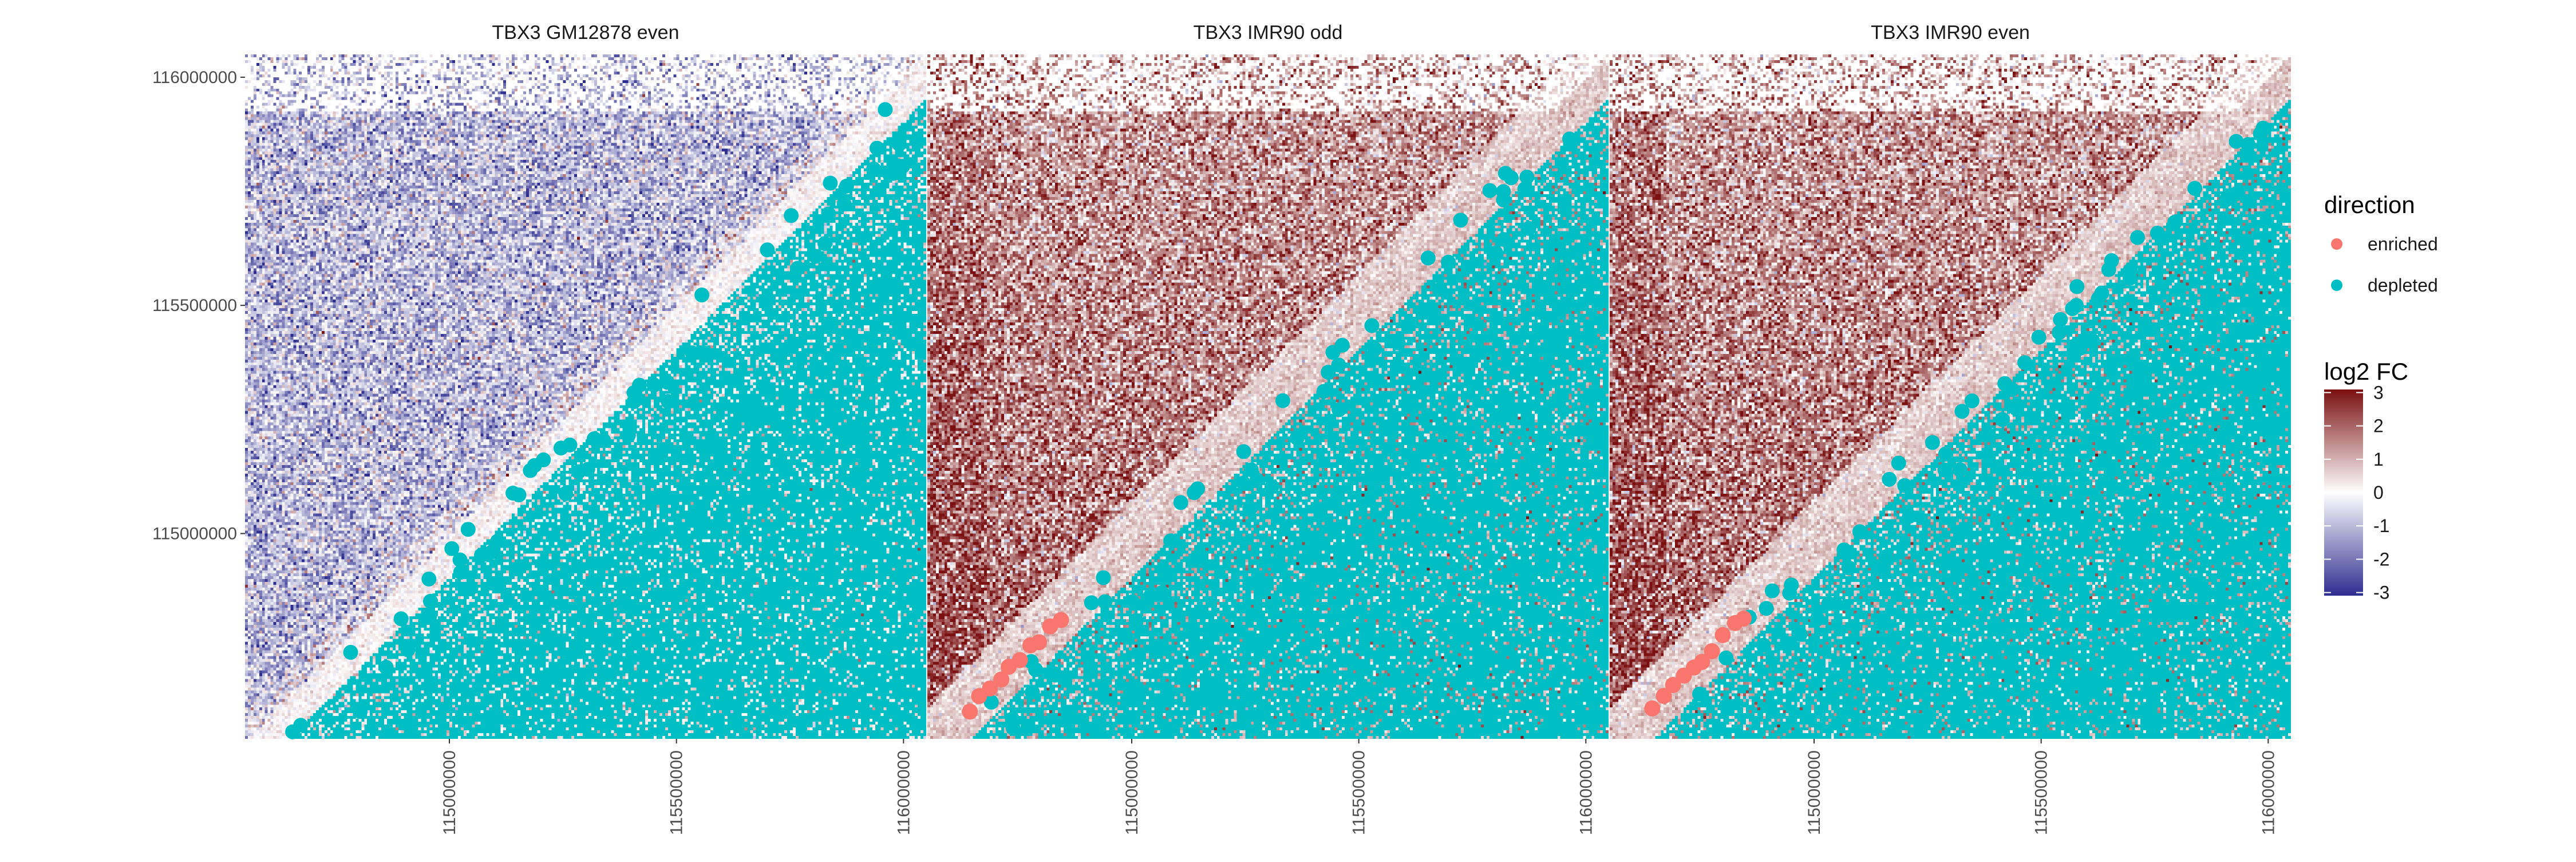 Image resolution: width=2576 pixels, height=862 pixels. I want to click on colorbar-tick-label: -2, so click(2381, 559).